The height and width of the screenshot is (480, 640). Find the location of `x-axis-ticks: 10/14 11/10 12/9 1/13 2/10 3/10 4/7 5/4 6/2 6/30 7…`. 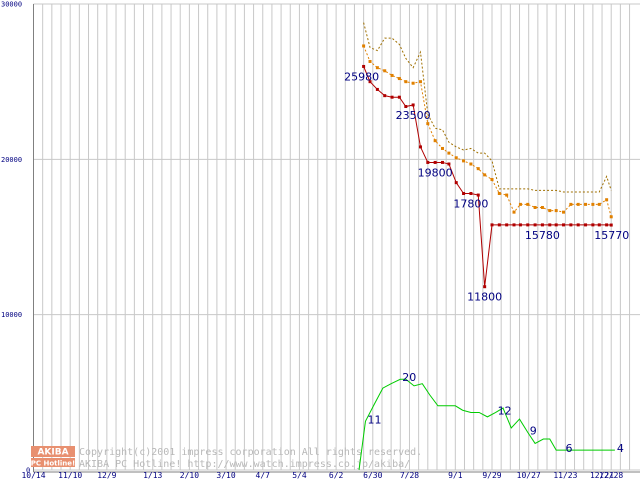

x-axis-ticks: 10/14 11/10 12/9 1/13 2/10 3/10 4/7 5/4 6/2 6/30 7… is located at coordinates (322, 475).